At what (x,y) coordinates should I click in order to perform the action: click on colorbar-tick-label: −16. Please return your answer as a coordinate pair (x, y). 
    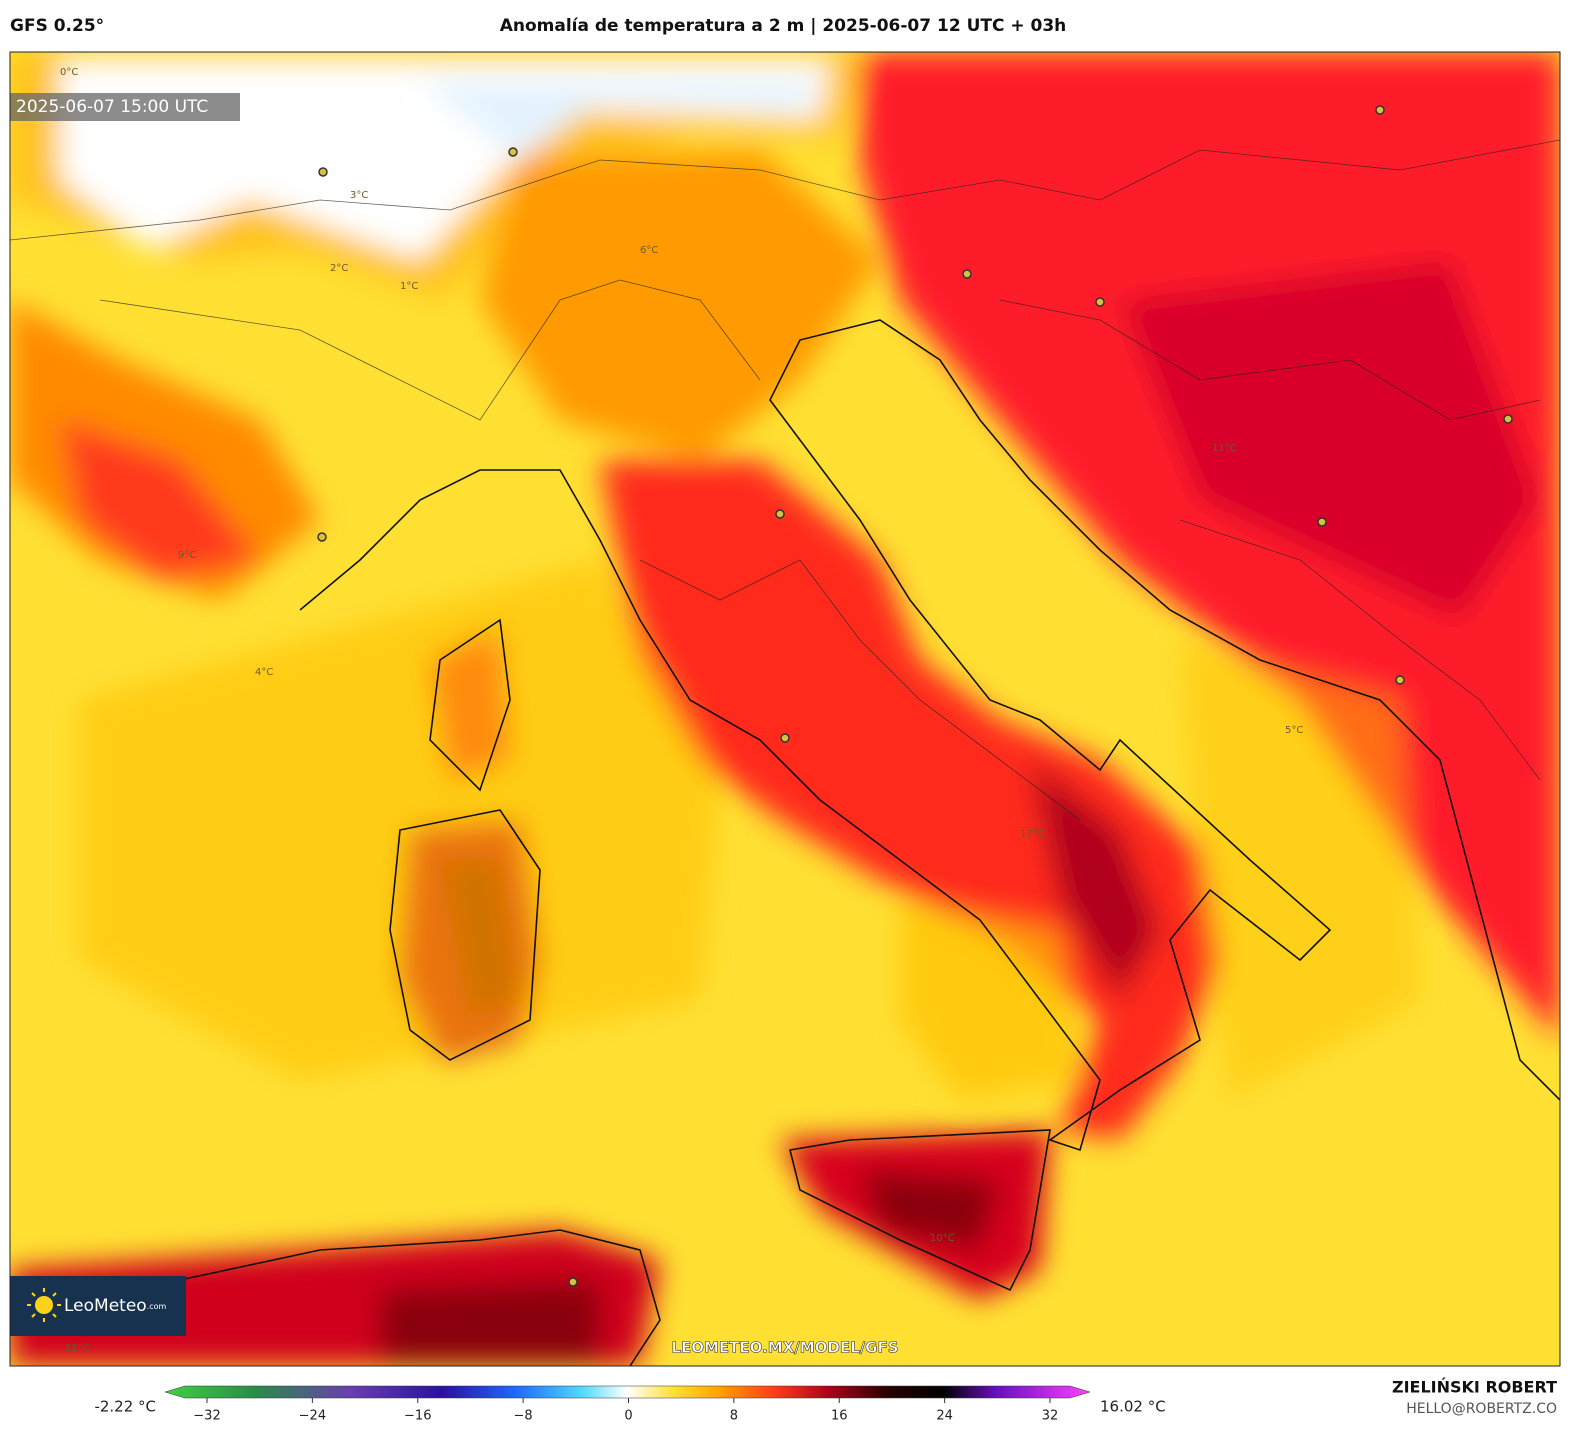
    Looking at the image, I should click on (417, 1416).